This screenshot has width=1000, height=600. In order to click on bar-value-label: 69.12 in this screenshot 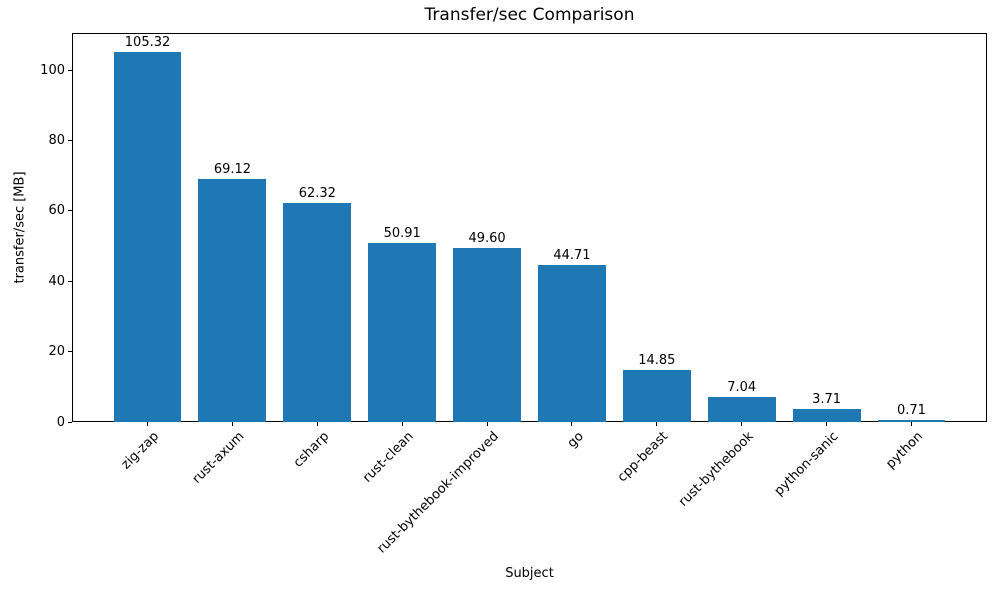, I will do `click(232, 169)`.